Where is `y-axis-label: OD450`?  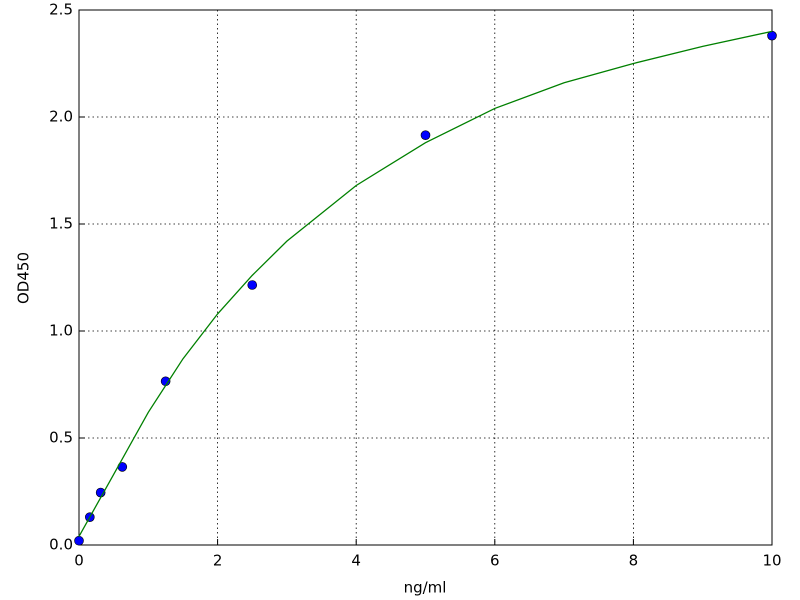 y-axis-label: OD450 is located at coordinates (24, 278).